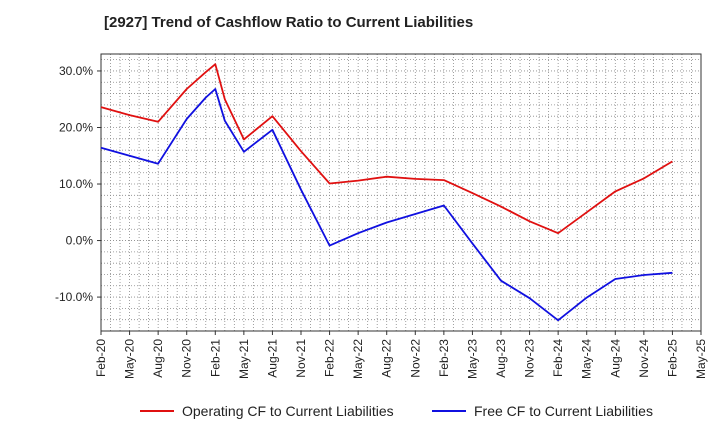 The image size is (720, 440). I want to click on x-tick-label: Aug-24, so click(615, 358).